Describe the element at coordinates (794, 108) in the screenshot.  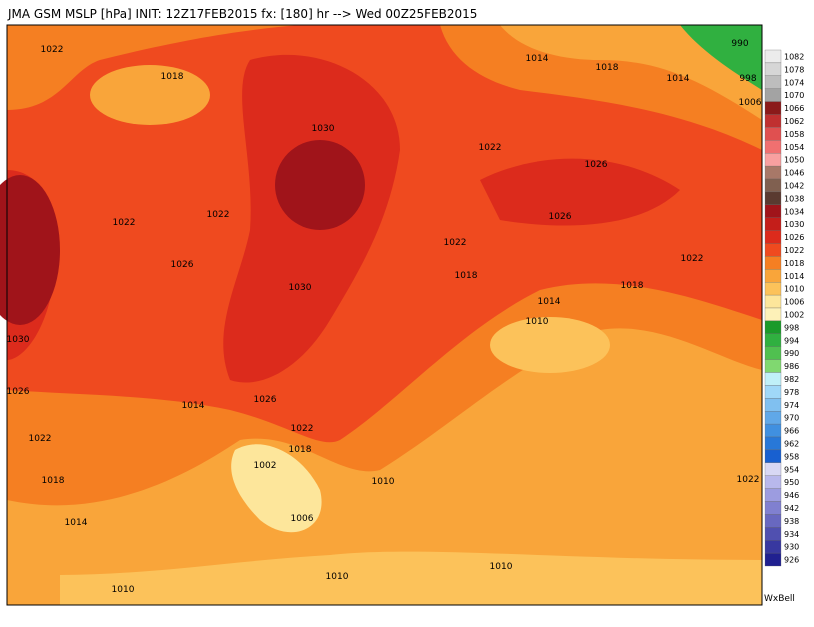
I see `colorbar-label: 1066` at that location.